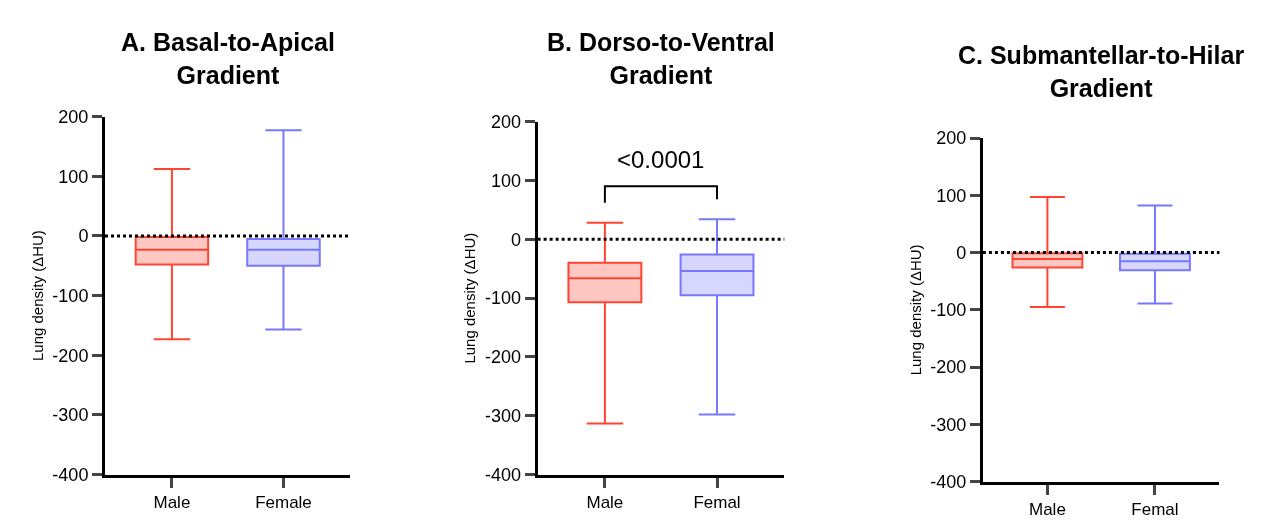 This screenshot has height=530, width=1265. Describe the element at coordinates (1101, 71) in the screenshot. I see `chart-title: C. Submantellar-to-Hilar Gradient` at that location.